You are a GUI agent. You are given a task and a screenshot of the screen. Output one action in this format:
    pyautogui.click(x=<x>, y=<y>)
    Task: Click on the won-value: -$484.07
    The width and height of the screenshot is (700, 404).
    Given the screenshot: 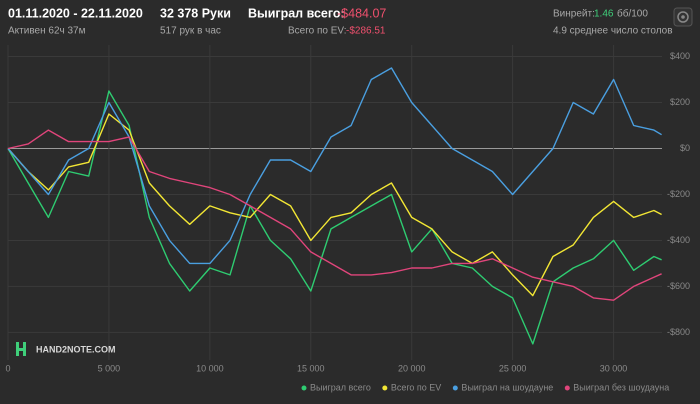 What is the action you would take?
    pyautogui.click(x=361, y=13)
    